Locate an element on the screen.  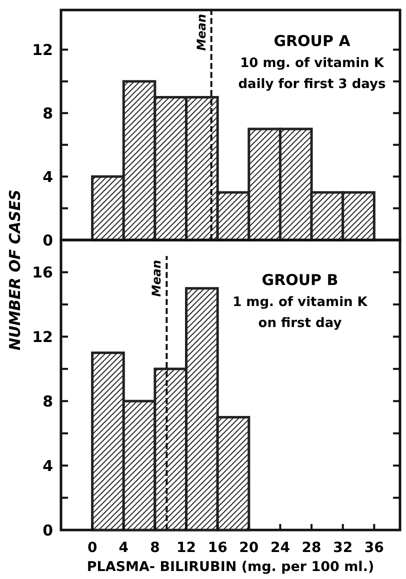
x-tick-label: 24 is located at coordinates (280, 548).